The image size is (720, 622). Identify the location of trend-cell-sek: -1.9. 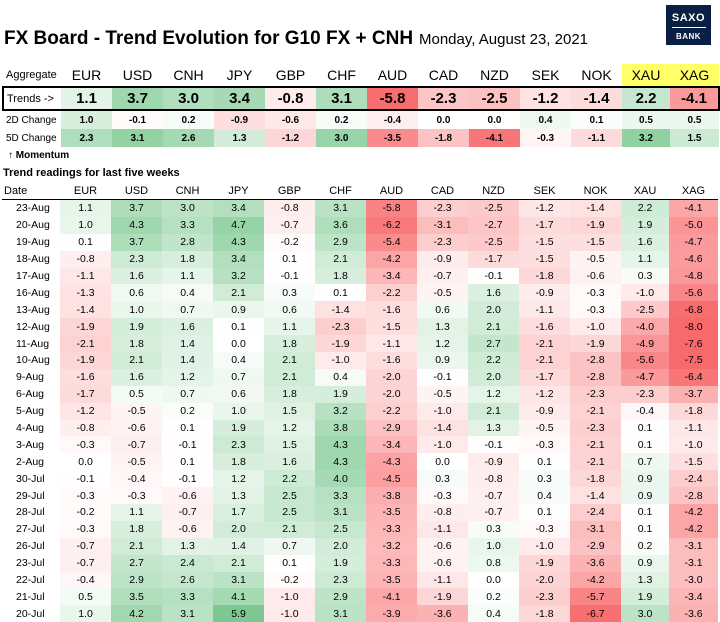
(544, 563).